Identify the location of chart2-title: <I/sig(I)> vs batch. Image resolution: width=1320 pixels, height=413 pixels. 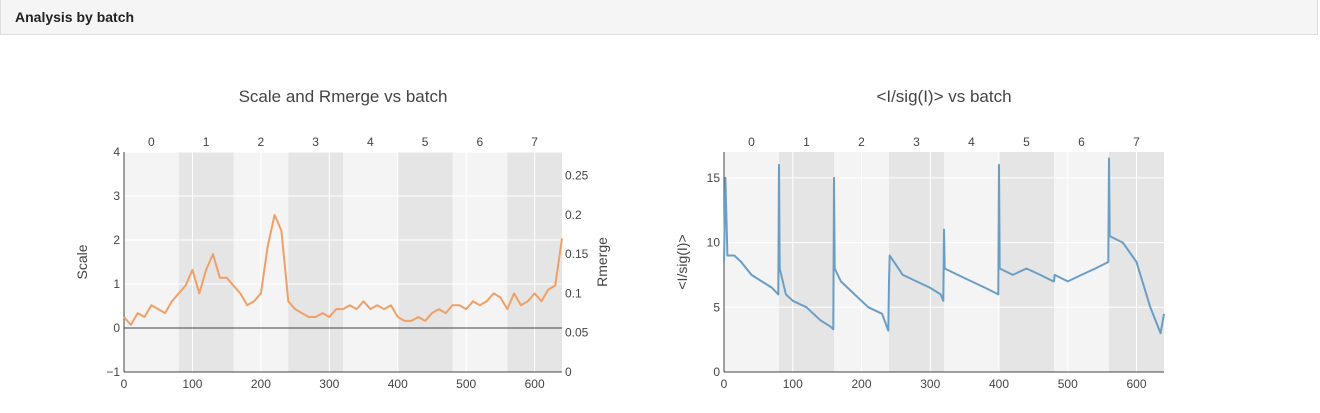
(943, 96).